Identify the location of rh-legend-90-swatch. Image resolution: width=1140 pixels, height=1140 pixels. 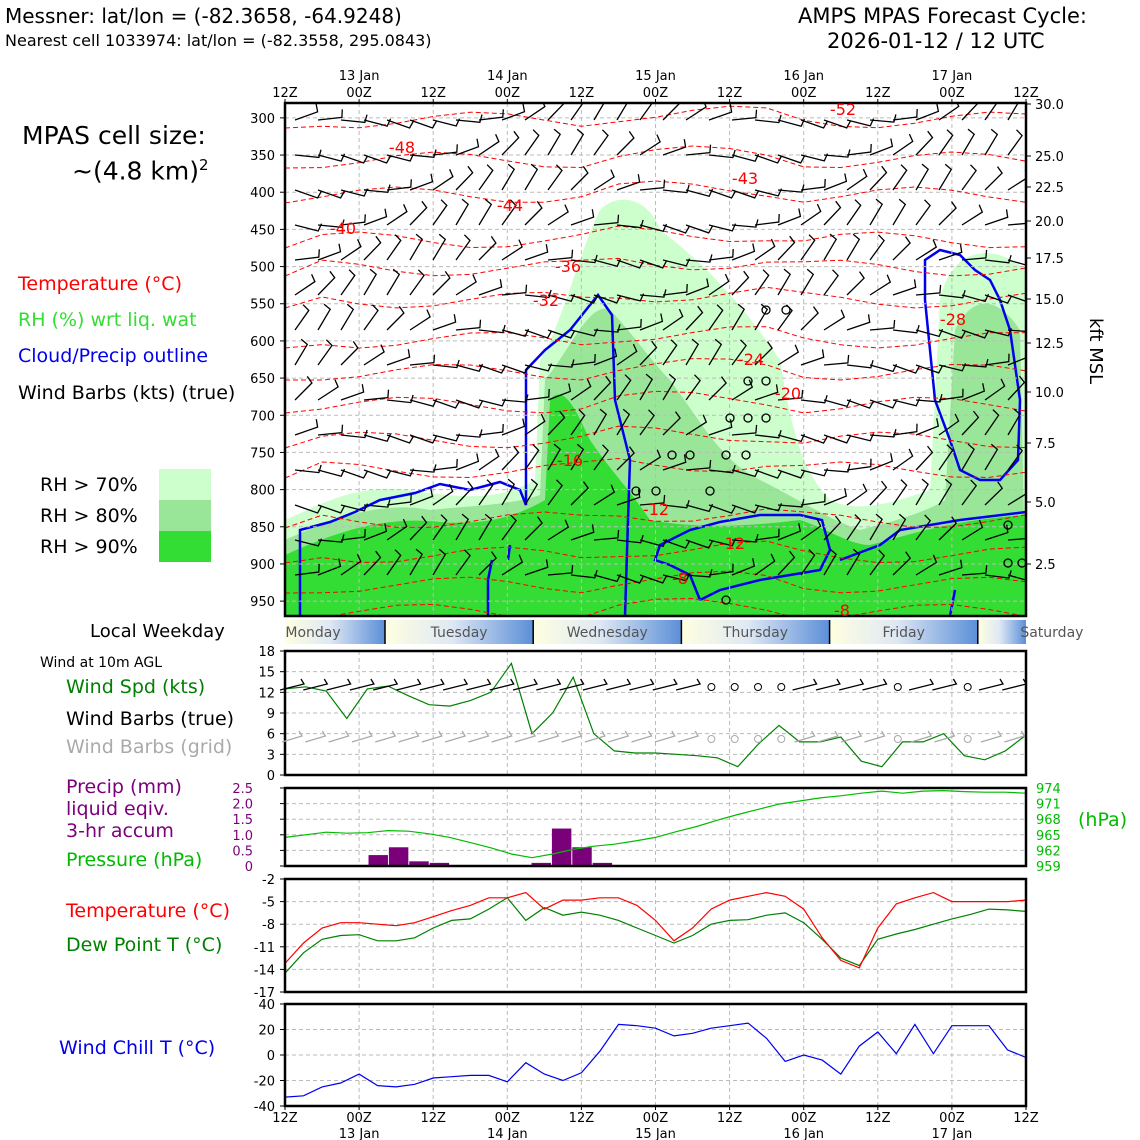
(185, 546).